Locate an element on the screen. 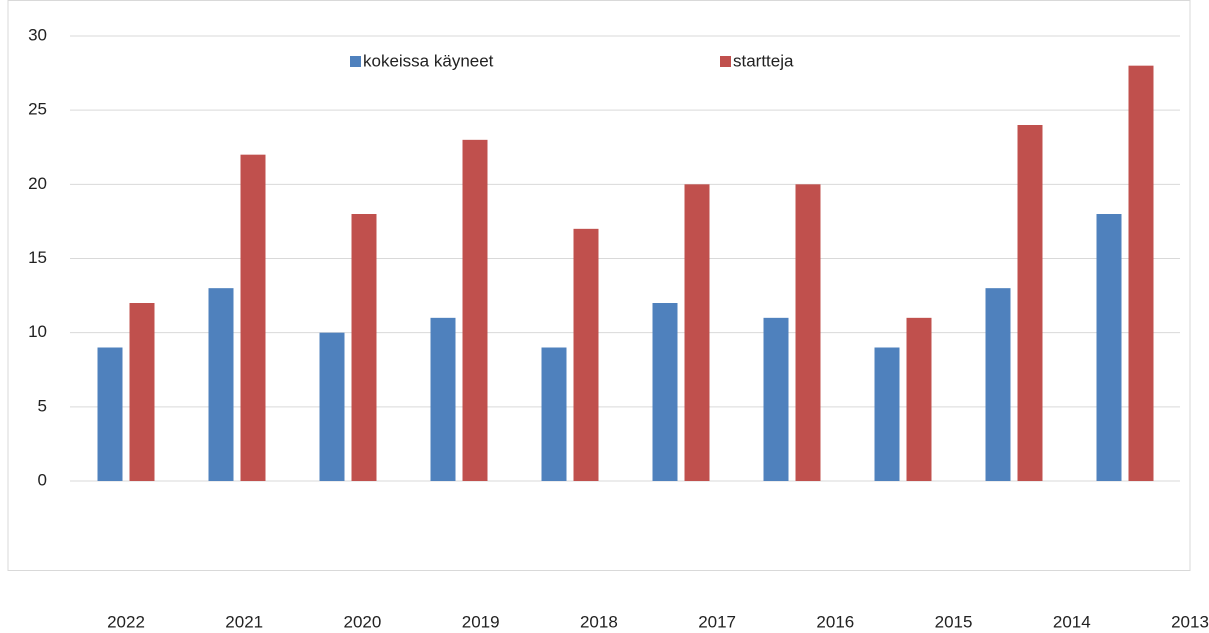 This screenshot has height=633, width=1209. x-tick-label: 2019 is located at coordinates (481, 621).